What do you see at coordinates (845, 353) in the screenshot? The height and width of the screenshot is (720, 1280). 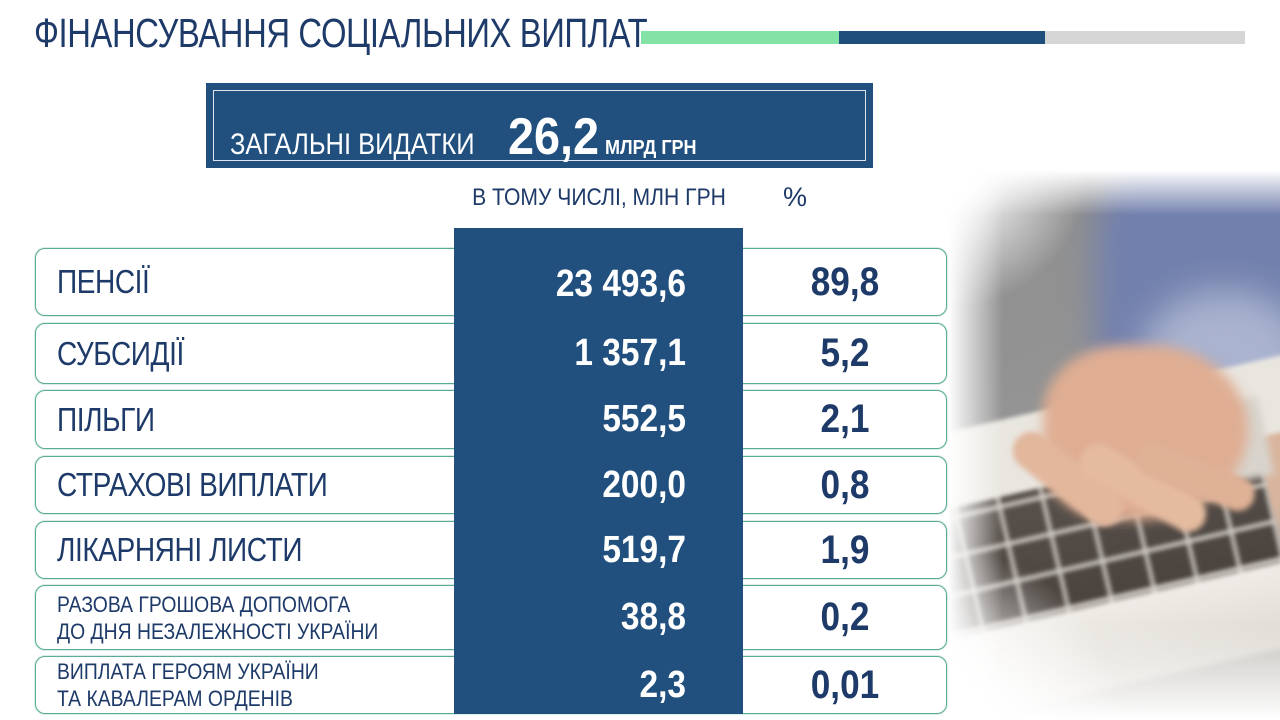 I see `percent-cell: 5,2` at bounding box center [845, 353].